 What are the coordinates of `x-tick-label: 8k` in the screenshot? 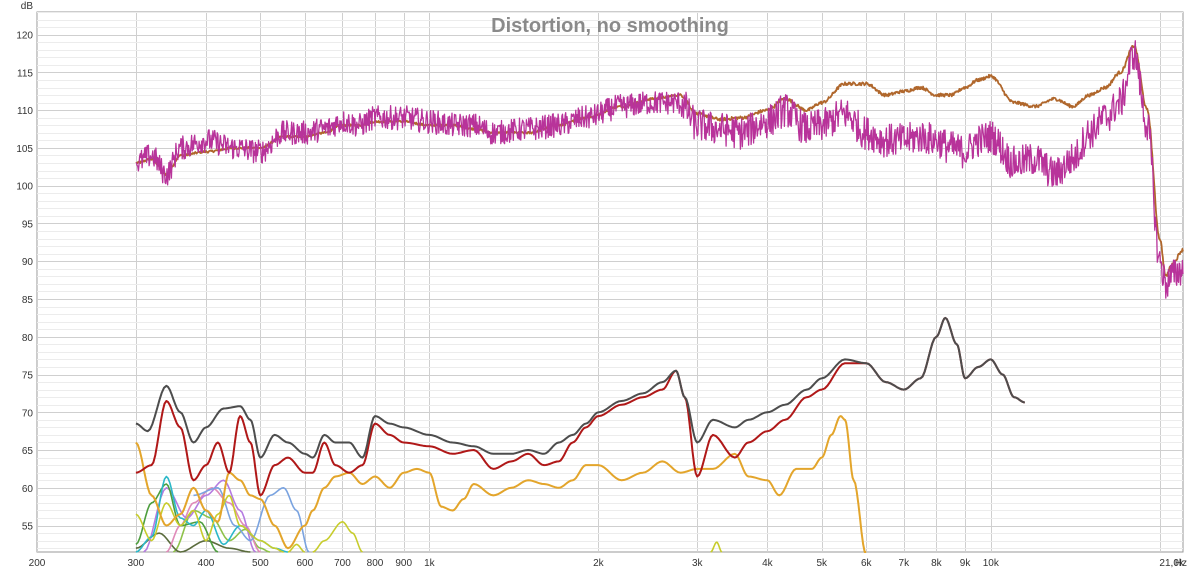 It's located at (937, 563).